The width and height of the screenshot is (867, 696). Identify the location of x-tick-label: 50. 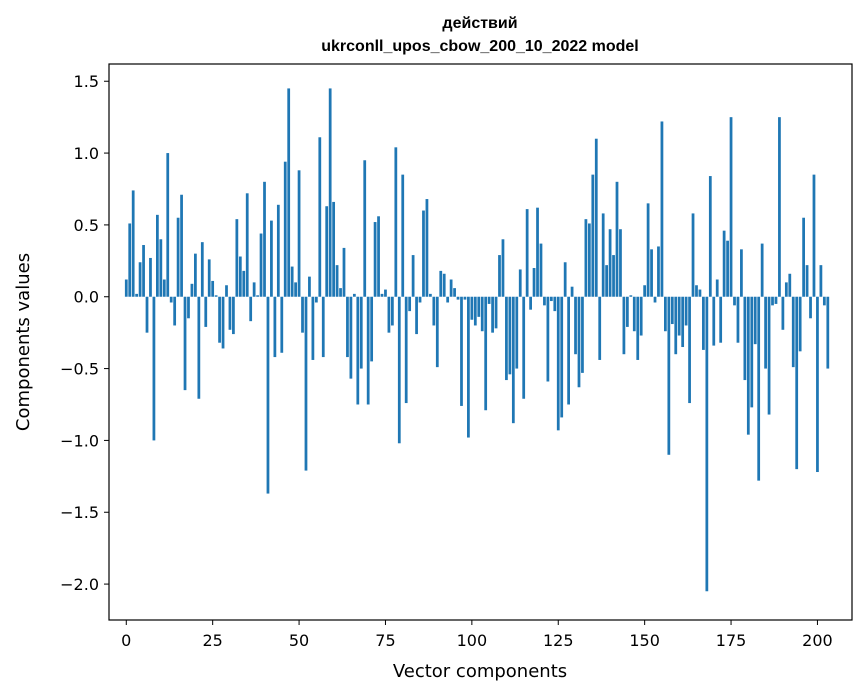
(299, 640).